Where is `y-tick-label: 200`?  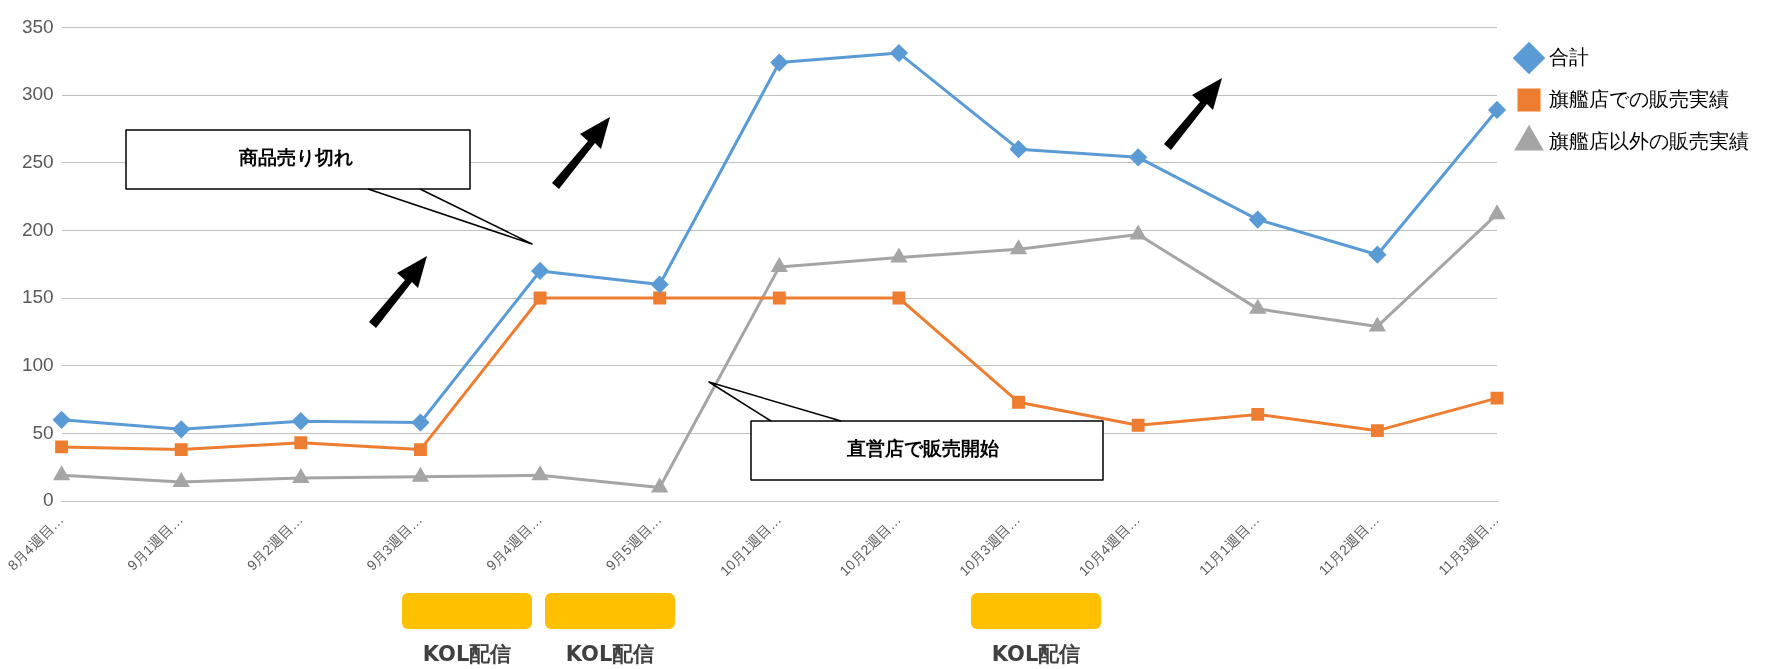
y-tick-label: 200 is located at coordinates (37, 229).